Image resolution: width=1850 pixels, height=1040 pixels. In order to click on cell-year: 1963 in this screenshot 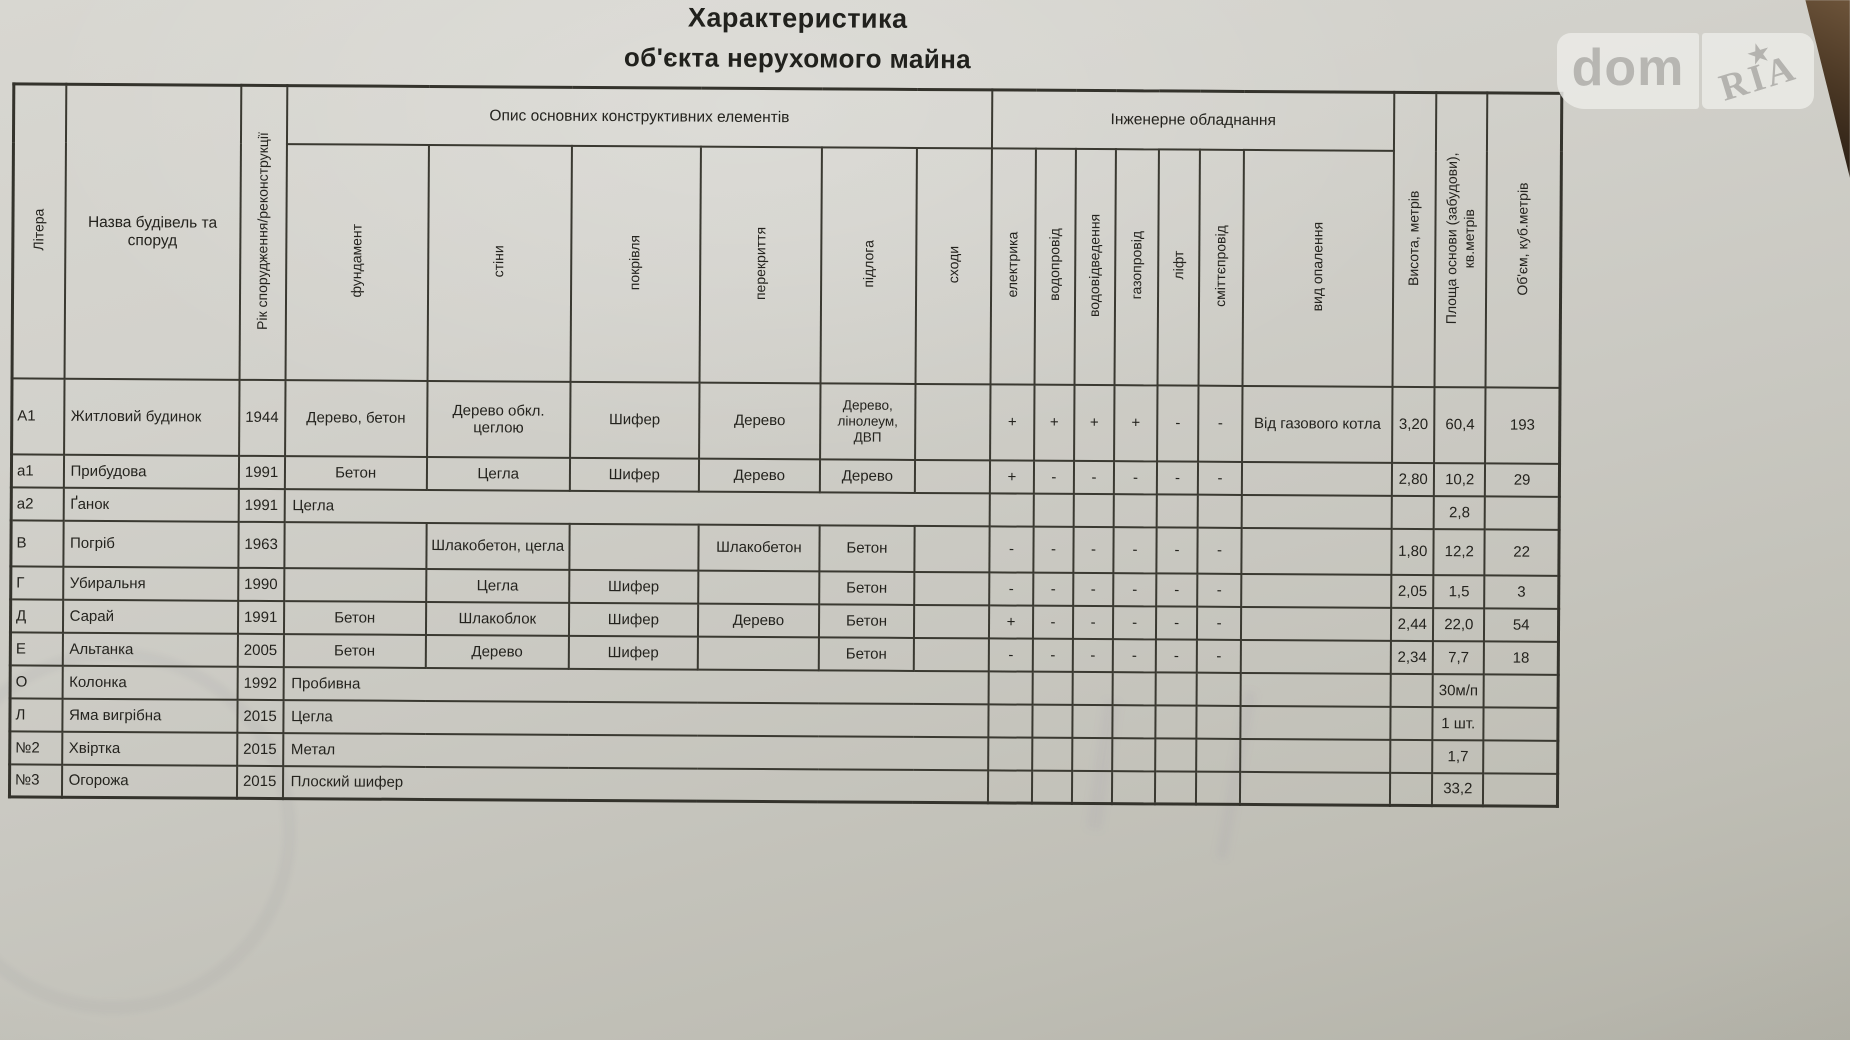, I will do `click(261, 544)`.